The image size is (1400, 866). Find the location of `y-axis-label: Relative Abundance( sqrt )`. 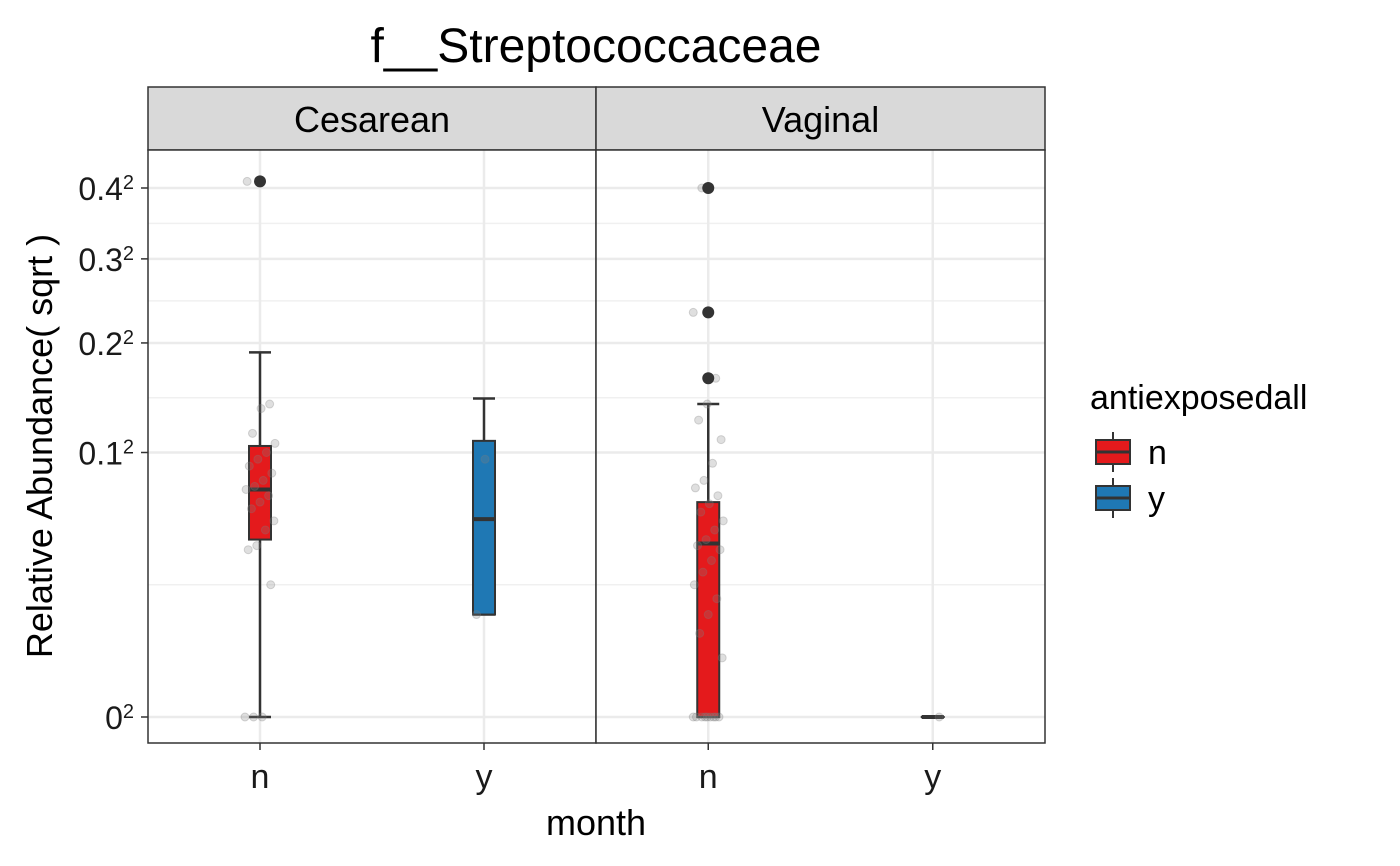

y-axis-label: Relative Abundance( sqrt ) is located at coordinates (39, 446).